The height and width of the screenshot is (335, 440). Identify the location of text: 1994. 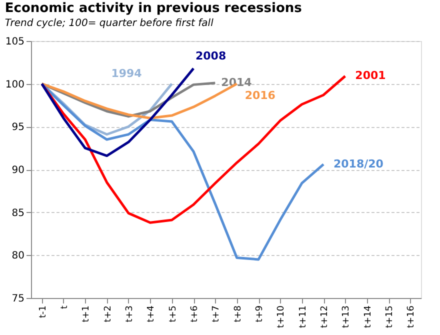
(126, 73).